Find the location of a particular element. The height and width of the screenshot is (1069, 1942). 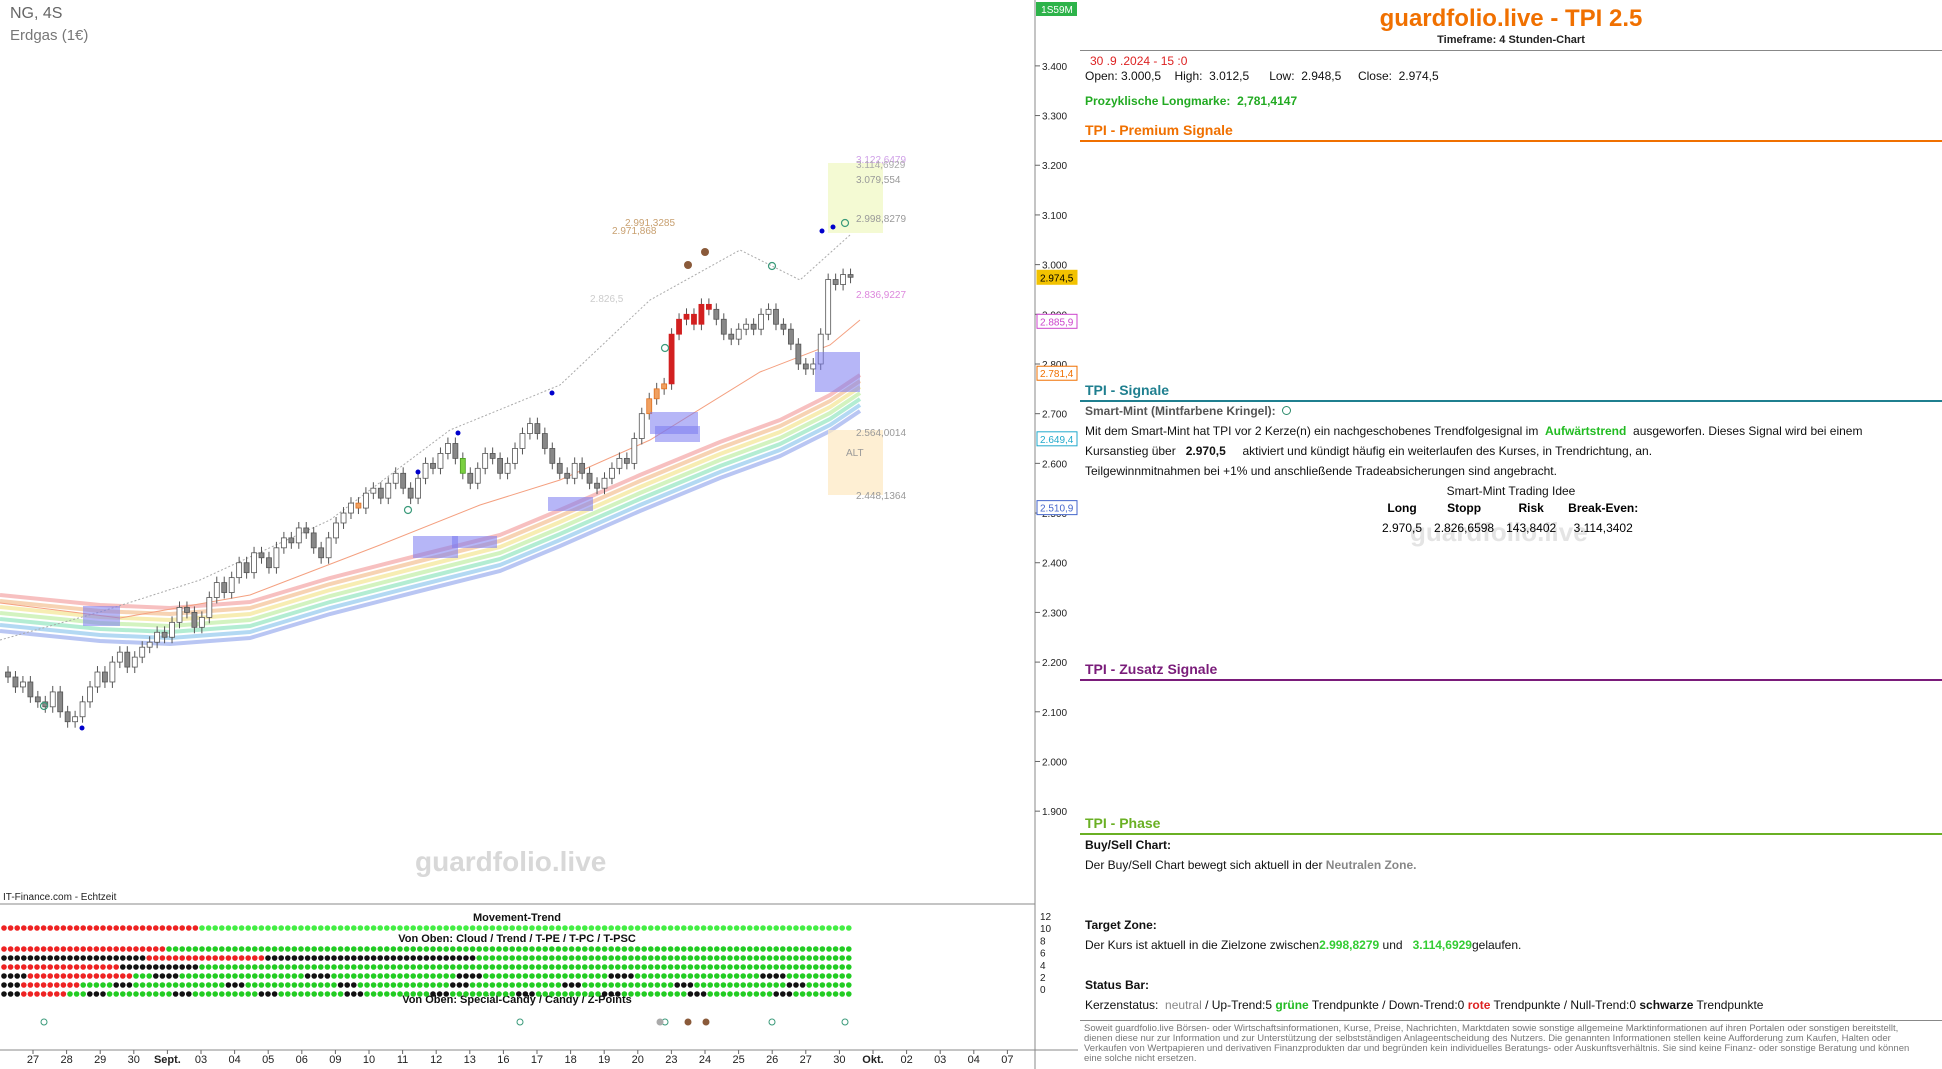

high-value: 3.012,5 is located at coordinates (1229, 76).